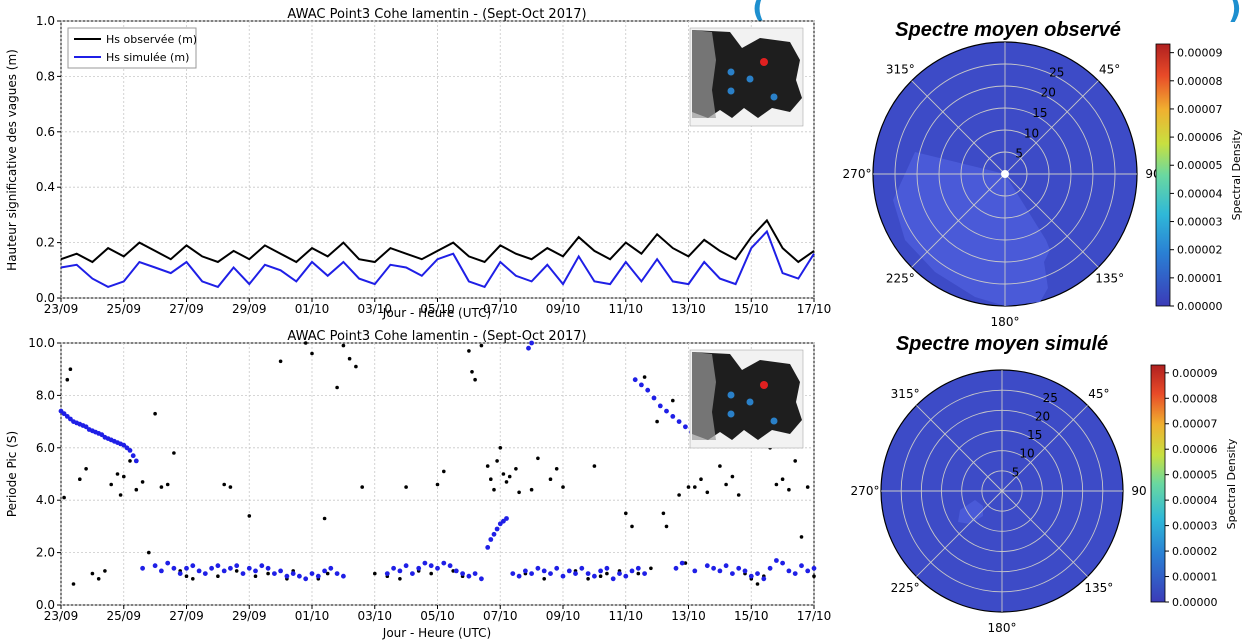  I want to click on x-tick-label: 27/09, so click(186, 309).